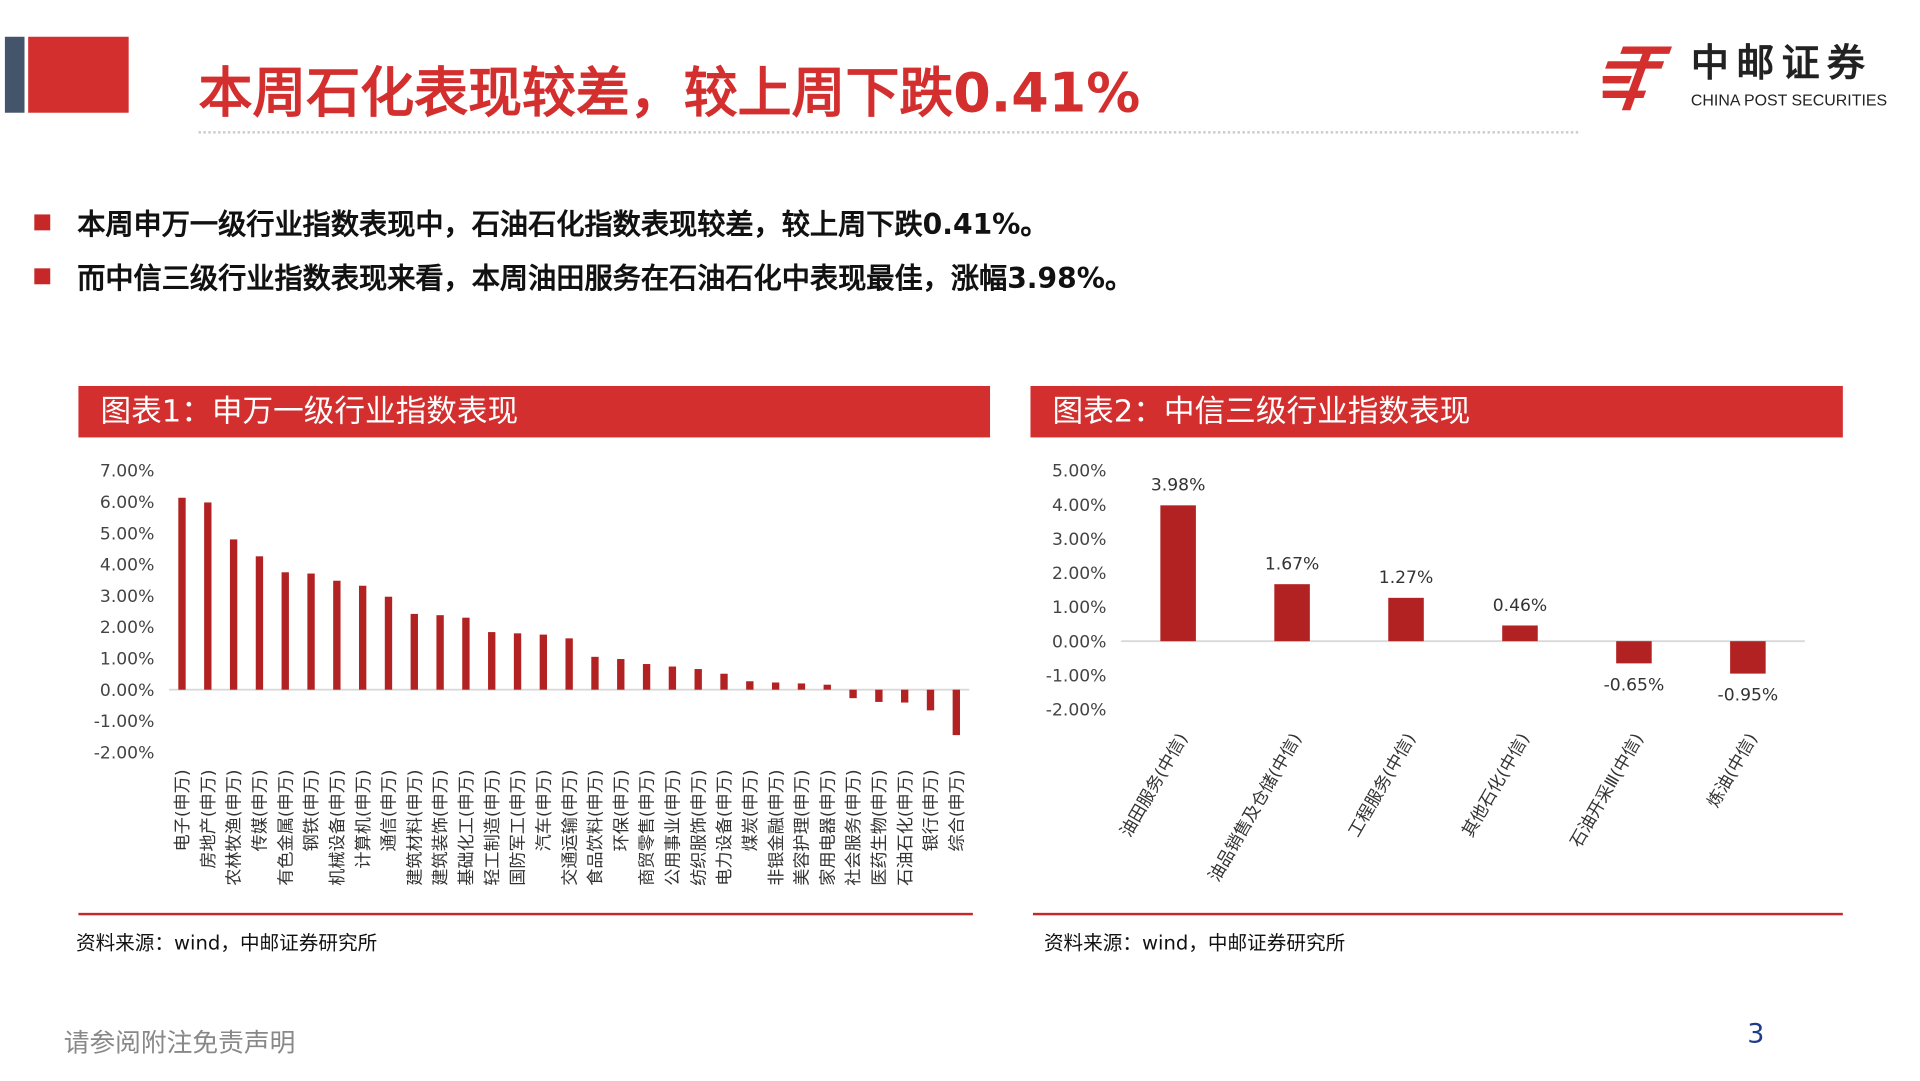  I want to click on x-tick-label: 食品饮料(申万), so click(596, 827).